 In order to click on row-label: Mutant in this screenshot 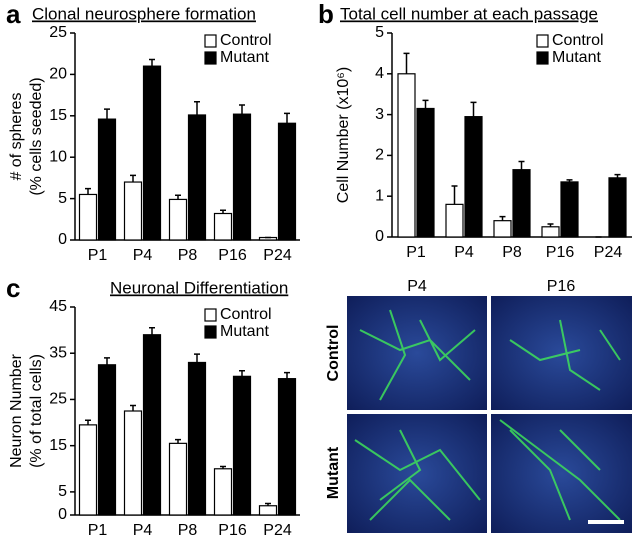, I will do `click(333, 472)`.